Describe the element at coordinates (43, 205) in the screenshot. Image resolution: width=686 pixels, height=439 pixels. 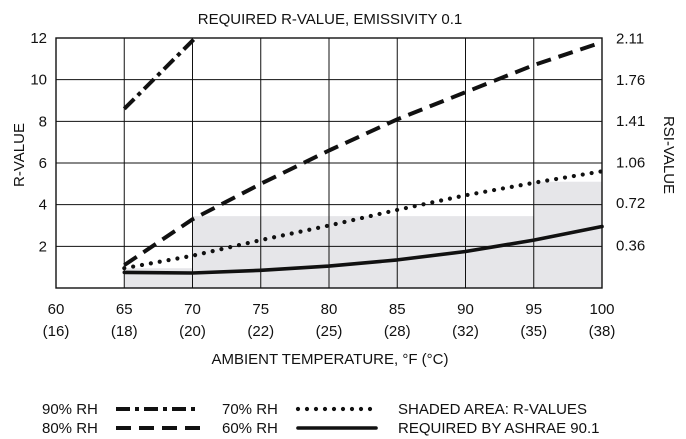
I see `y-tick-label-4: 4` at that location.